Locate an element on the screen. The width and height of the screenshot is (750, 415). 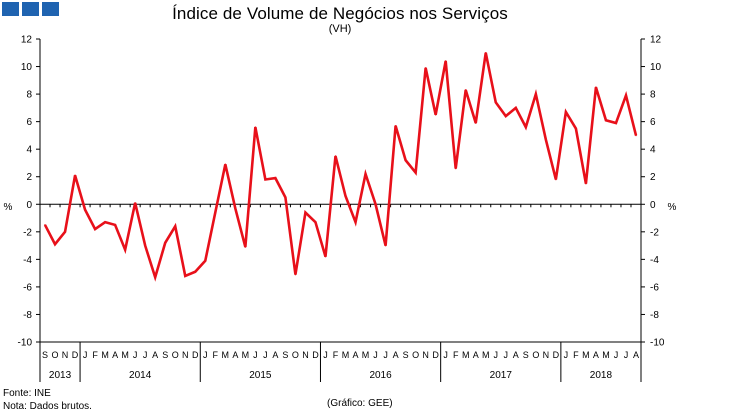
y-tick-label-left: -4 is located at coordinates (27, 260).